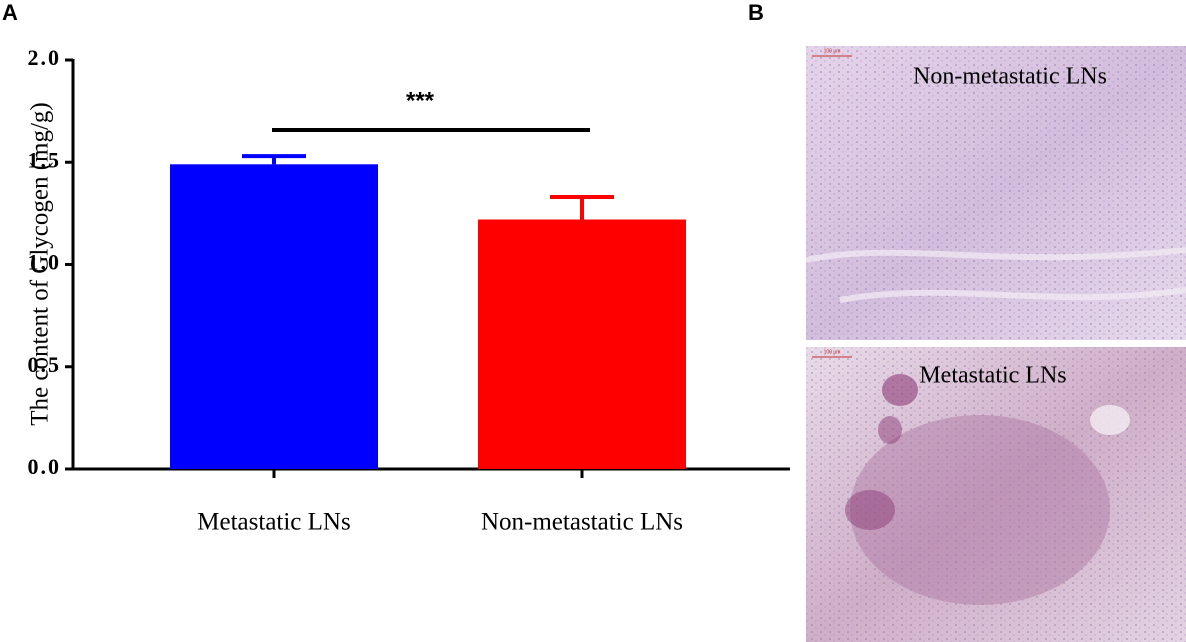 The image size is (1186, 642). I want to click on y-tick-label: 0.5, so click(45, 364).